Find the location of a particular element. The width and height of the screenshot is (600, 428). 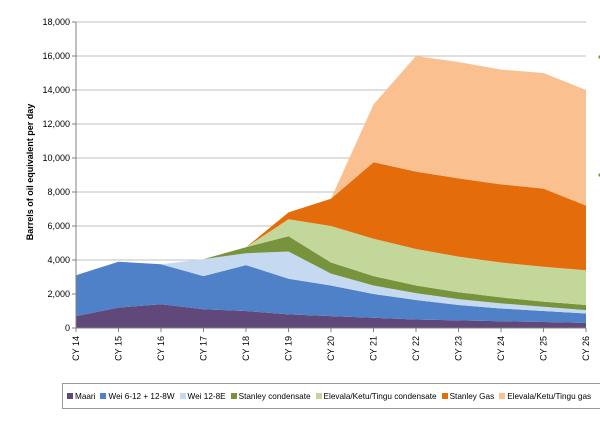

legend-label: Elevala/Ketu/Tingu condensate is located at coordinates (380, 396).